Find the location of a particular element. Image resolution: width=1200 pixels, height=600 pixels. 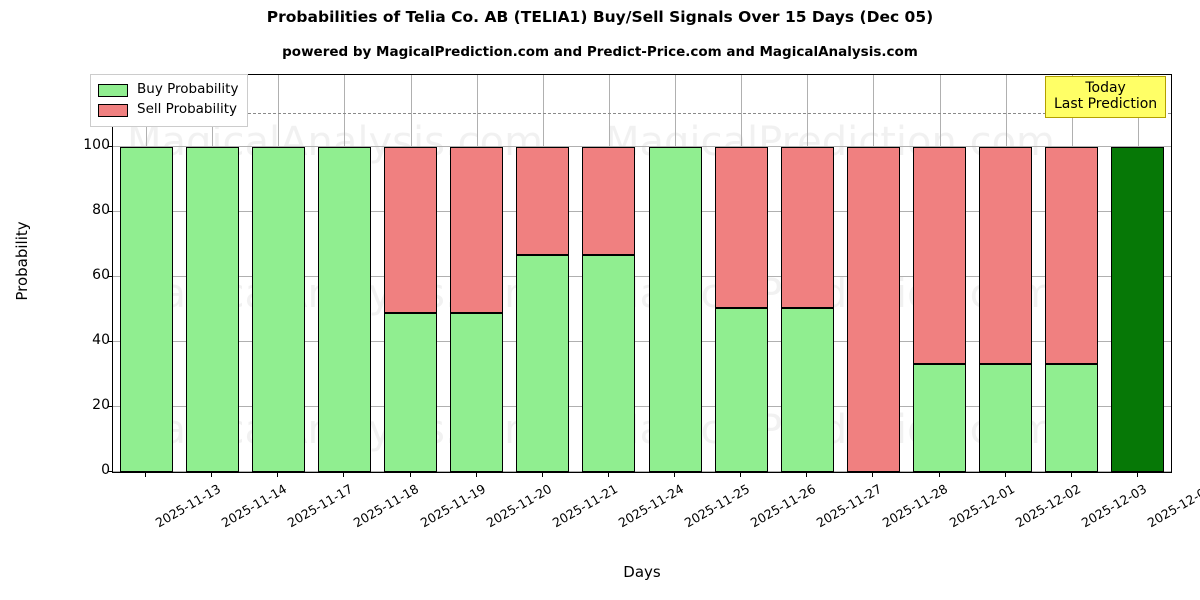

legend-item-sell: Sell Probability is located at coordinates (168, 110).